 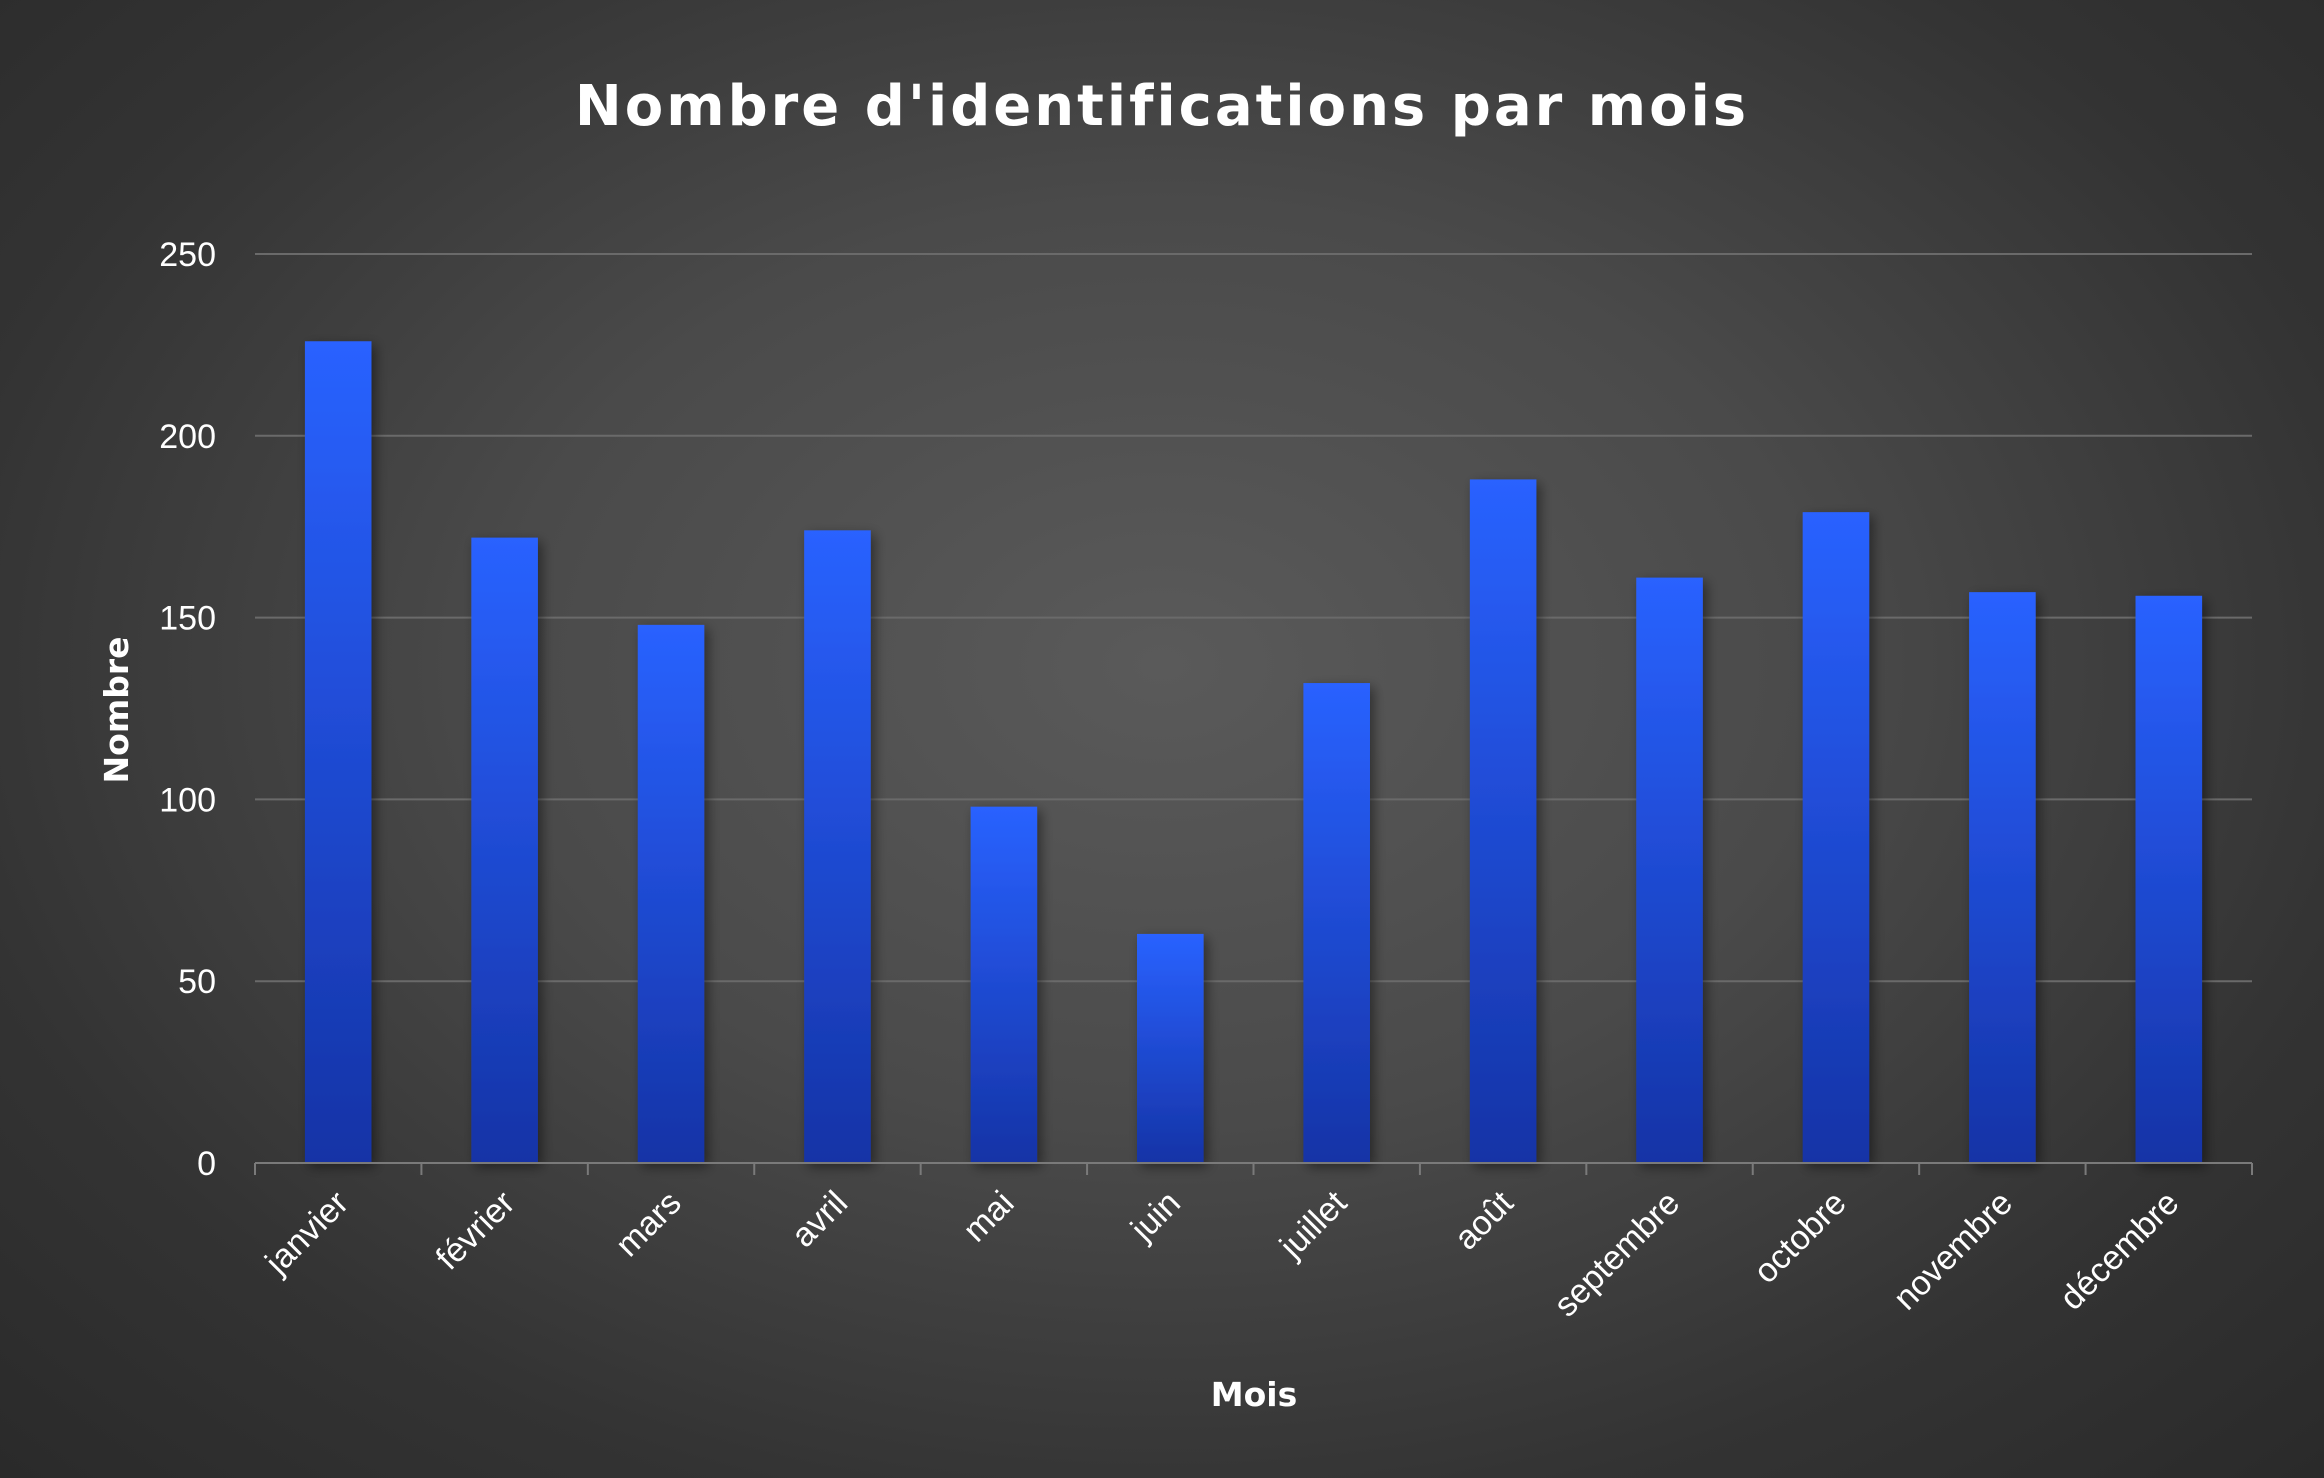 I want to click on bar-avril, so click(x=837, y=846).